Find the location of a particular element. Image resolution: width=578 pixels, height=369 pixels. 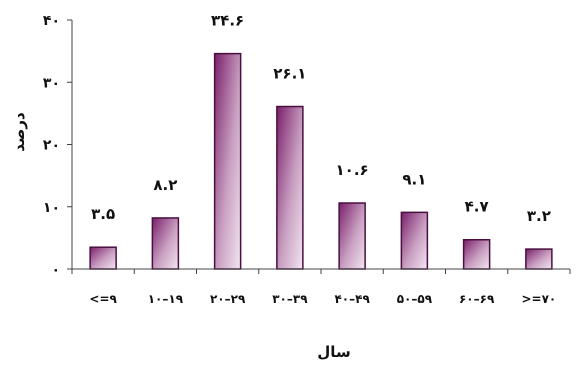

x-axis-title: سال is located at coordinates (333, 352).